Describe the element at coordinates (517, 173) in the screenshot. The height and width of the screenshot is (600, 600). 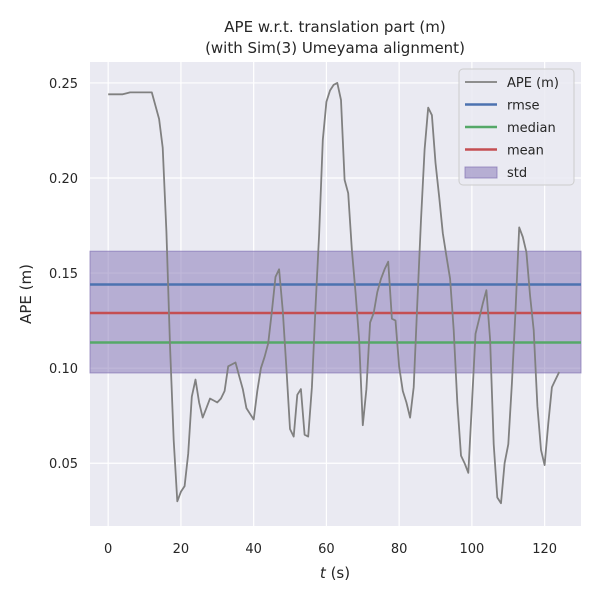
I see `legend-label-std: std` at that location.